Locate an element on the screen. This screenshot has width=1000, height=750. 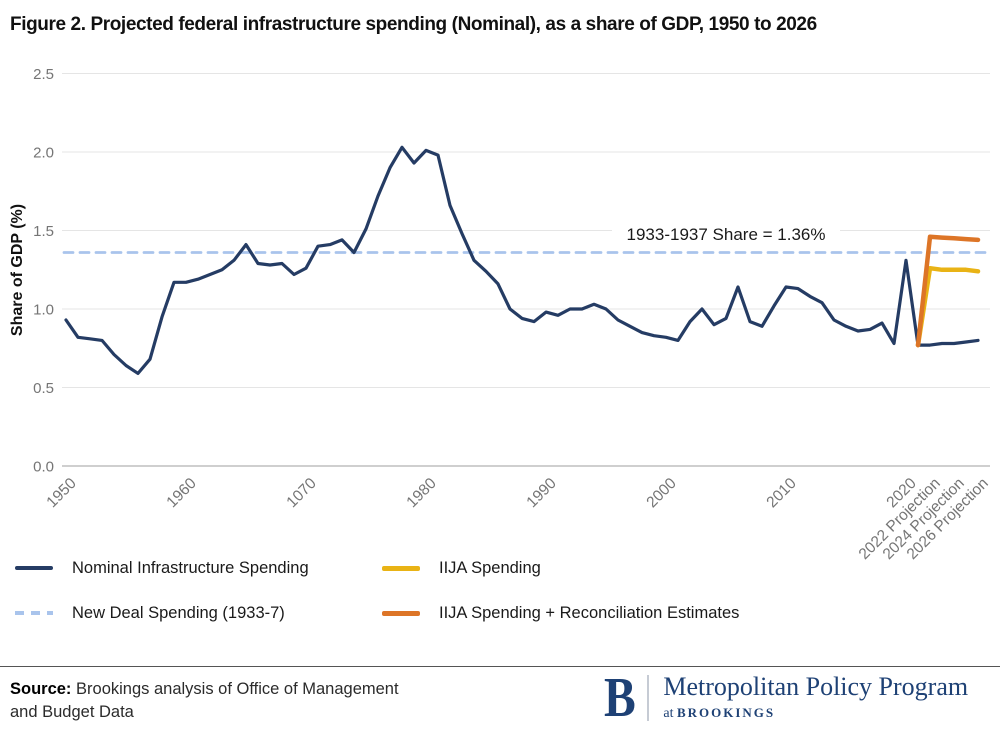
x-tick-label: 1980 is located at coordinates (421, 493).